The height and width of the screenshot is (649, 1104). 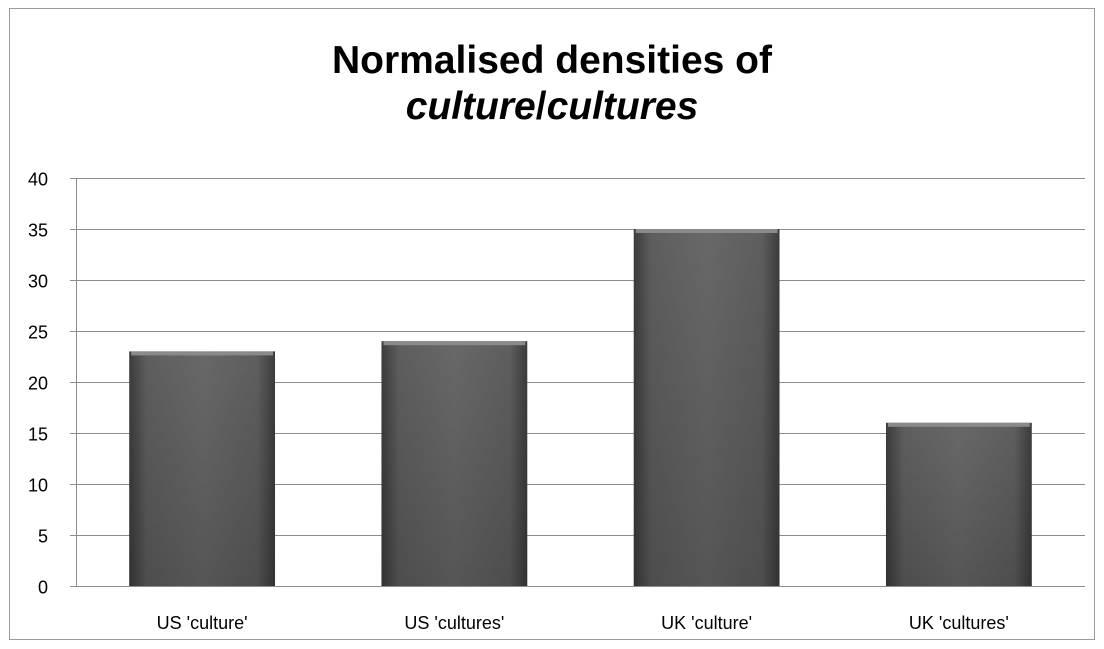 What do you see at coordinates (202, 623) in the screenshot?
I see `x-tick-label: US 'culture'` at bounding box center [202, 623].